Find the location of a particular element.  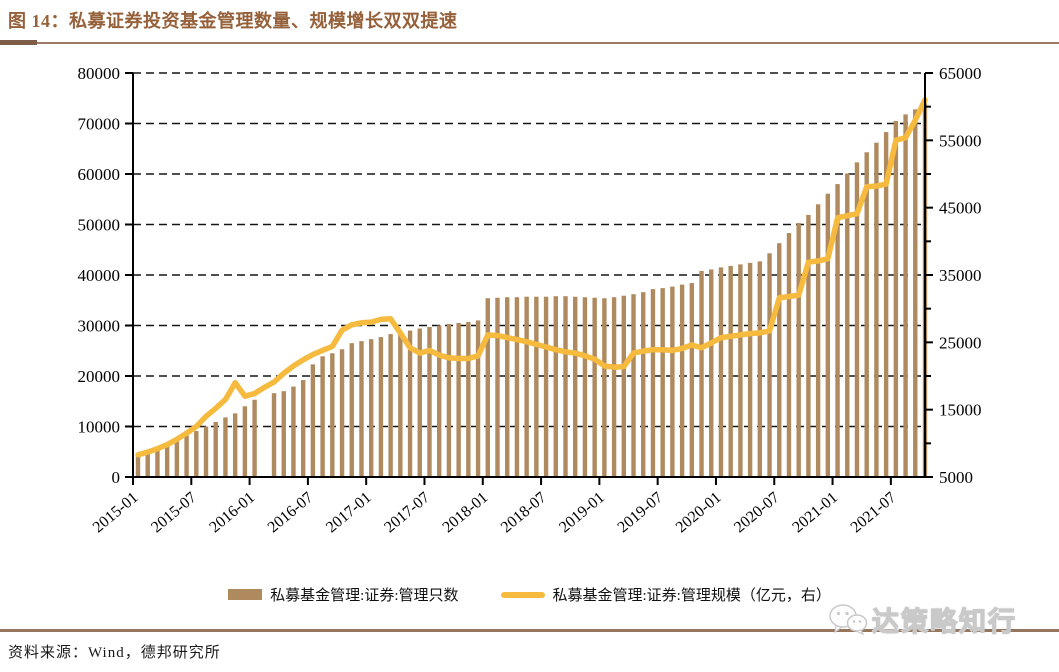

right-axis-tick-label: 35000 is located at coordinates (960, 275).